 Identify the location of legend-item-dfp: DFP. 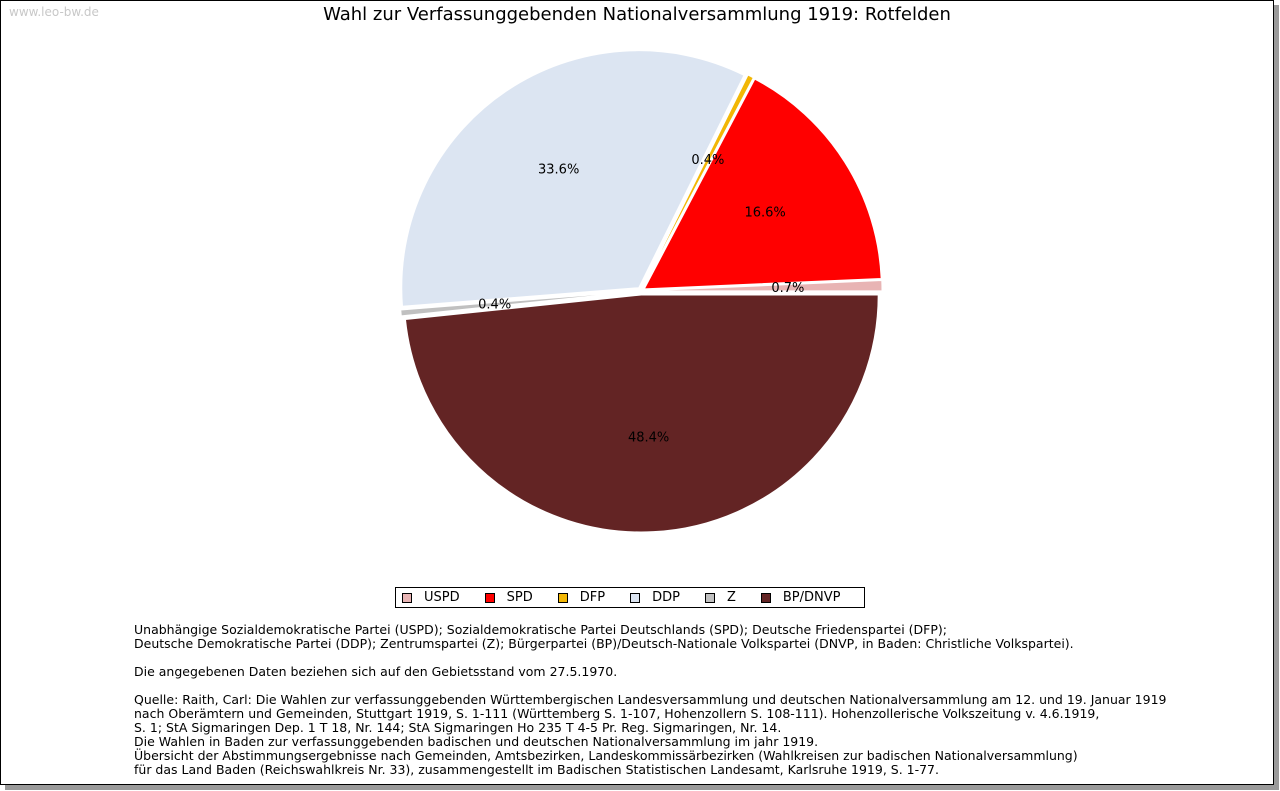
(581, 597).